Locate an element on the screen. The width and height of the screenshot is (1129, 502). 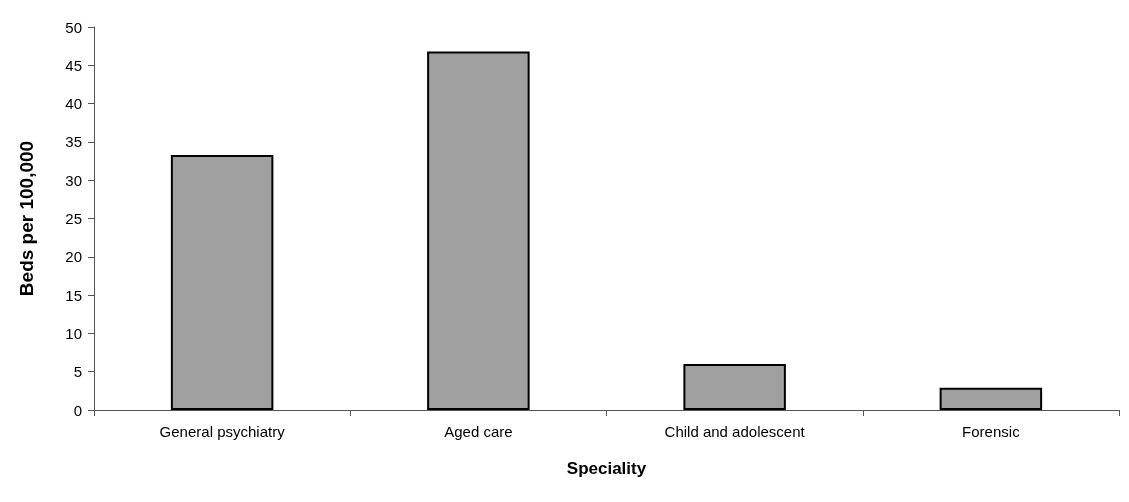
y-axis-title: Beds per 100,000 is located at coordinates (26, 218).